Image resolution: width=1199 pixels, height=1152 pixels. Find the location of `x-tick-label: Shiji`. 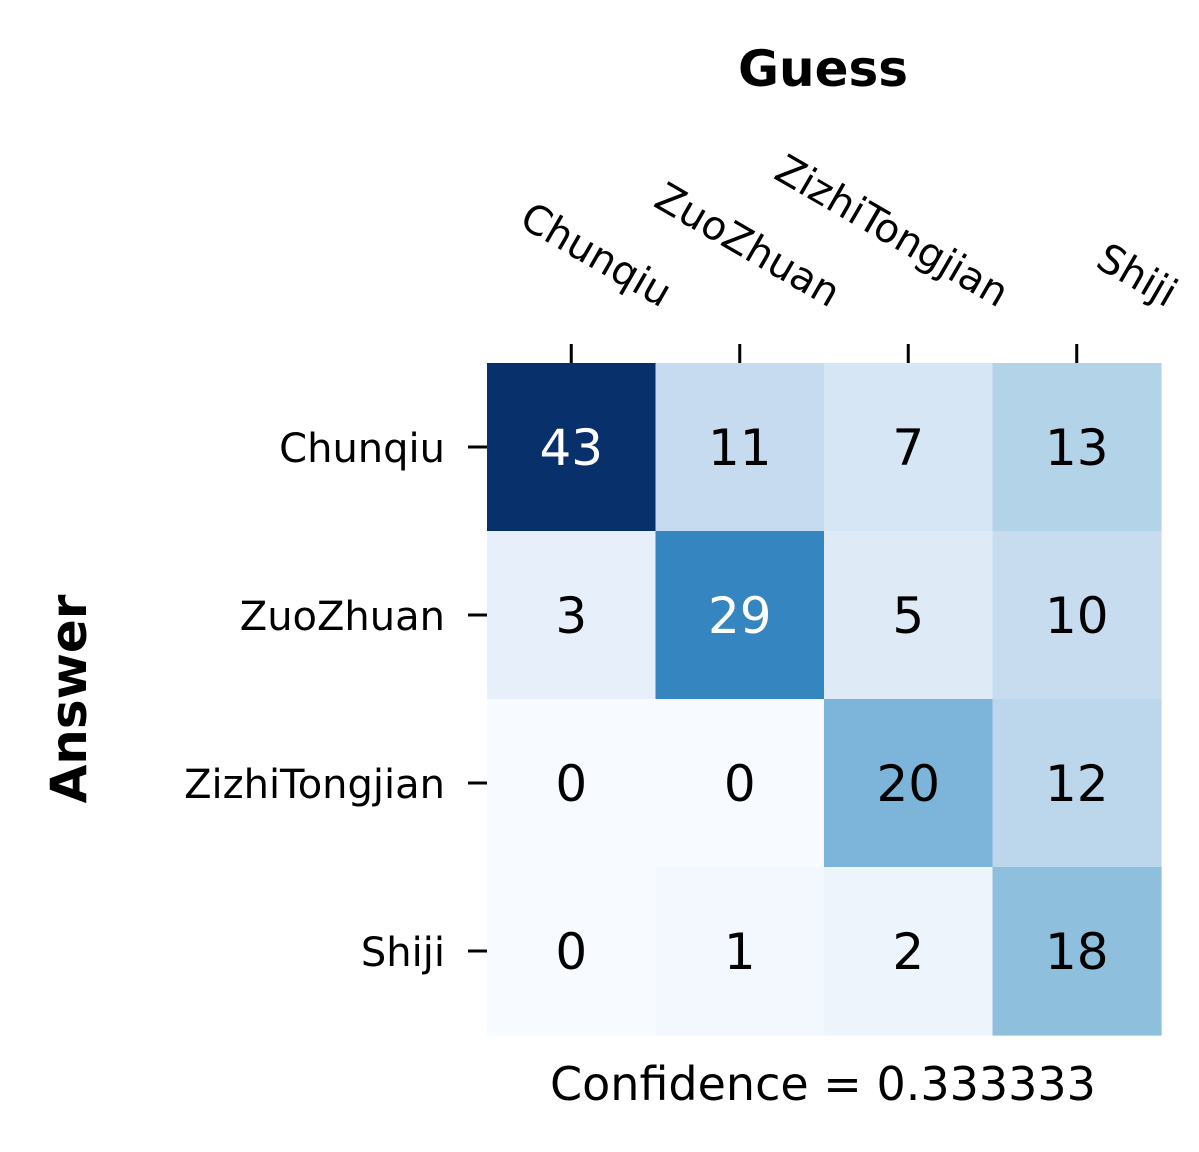

x-tick-label: Shiji is located at coordinates (1137, 276).